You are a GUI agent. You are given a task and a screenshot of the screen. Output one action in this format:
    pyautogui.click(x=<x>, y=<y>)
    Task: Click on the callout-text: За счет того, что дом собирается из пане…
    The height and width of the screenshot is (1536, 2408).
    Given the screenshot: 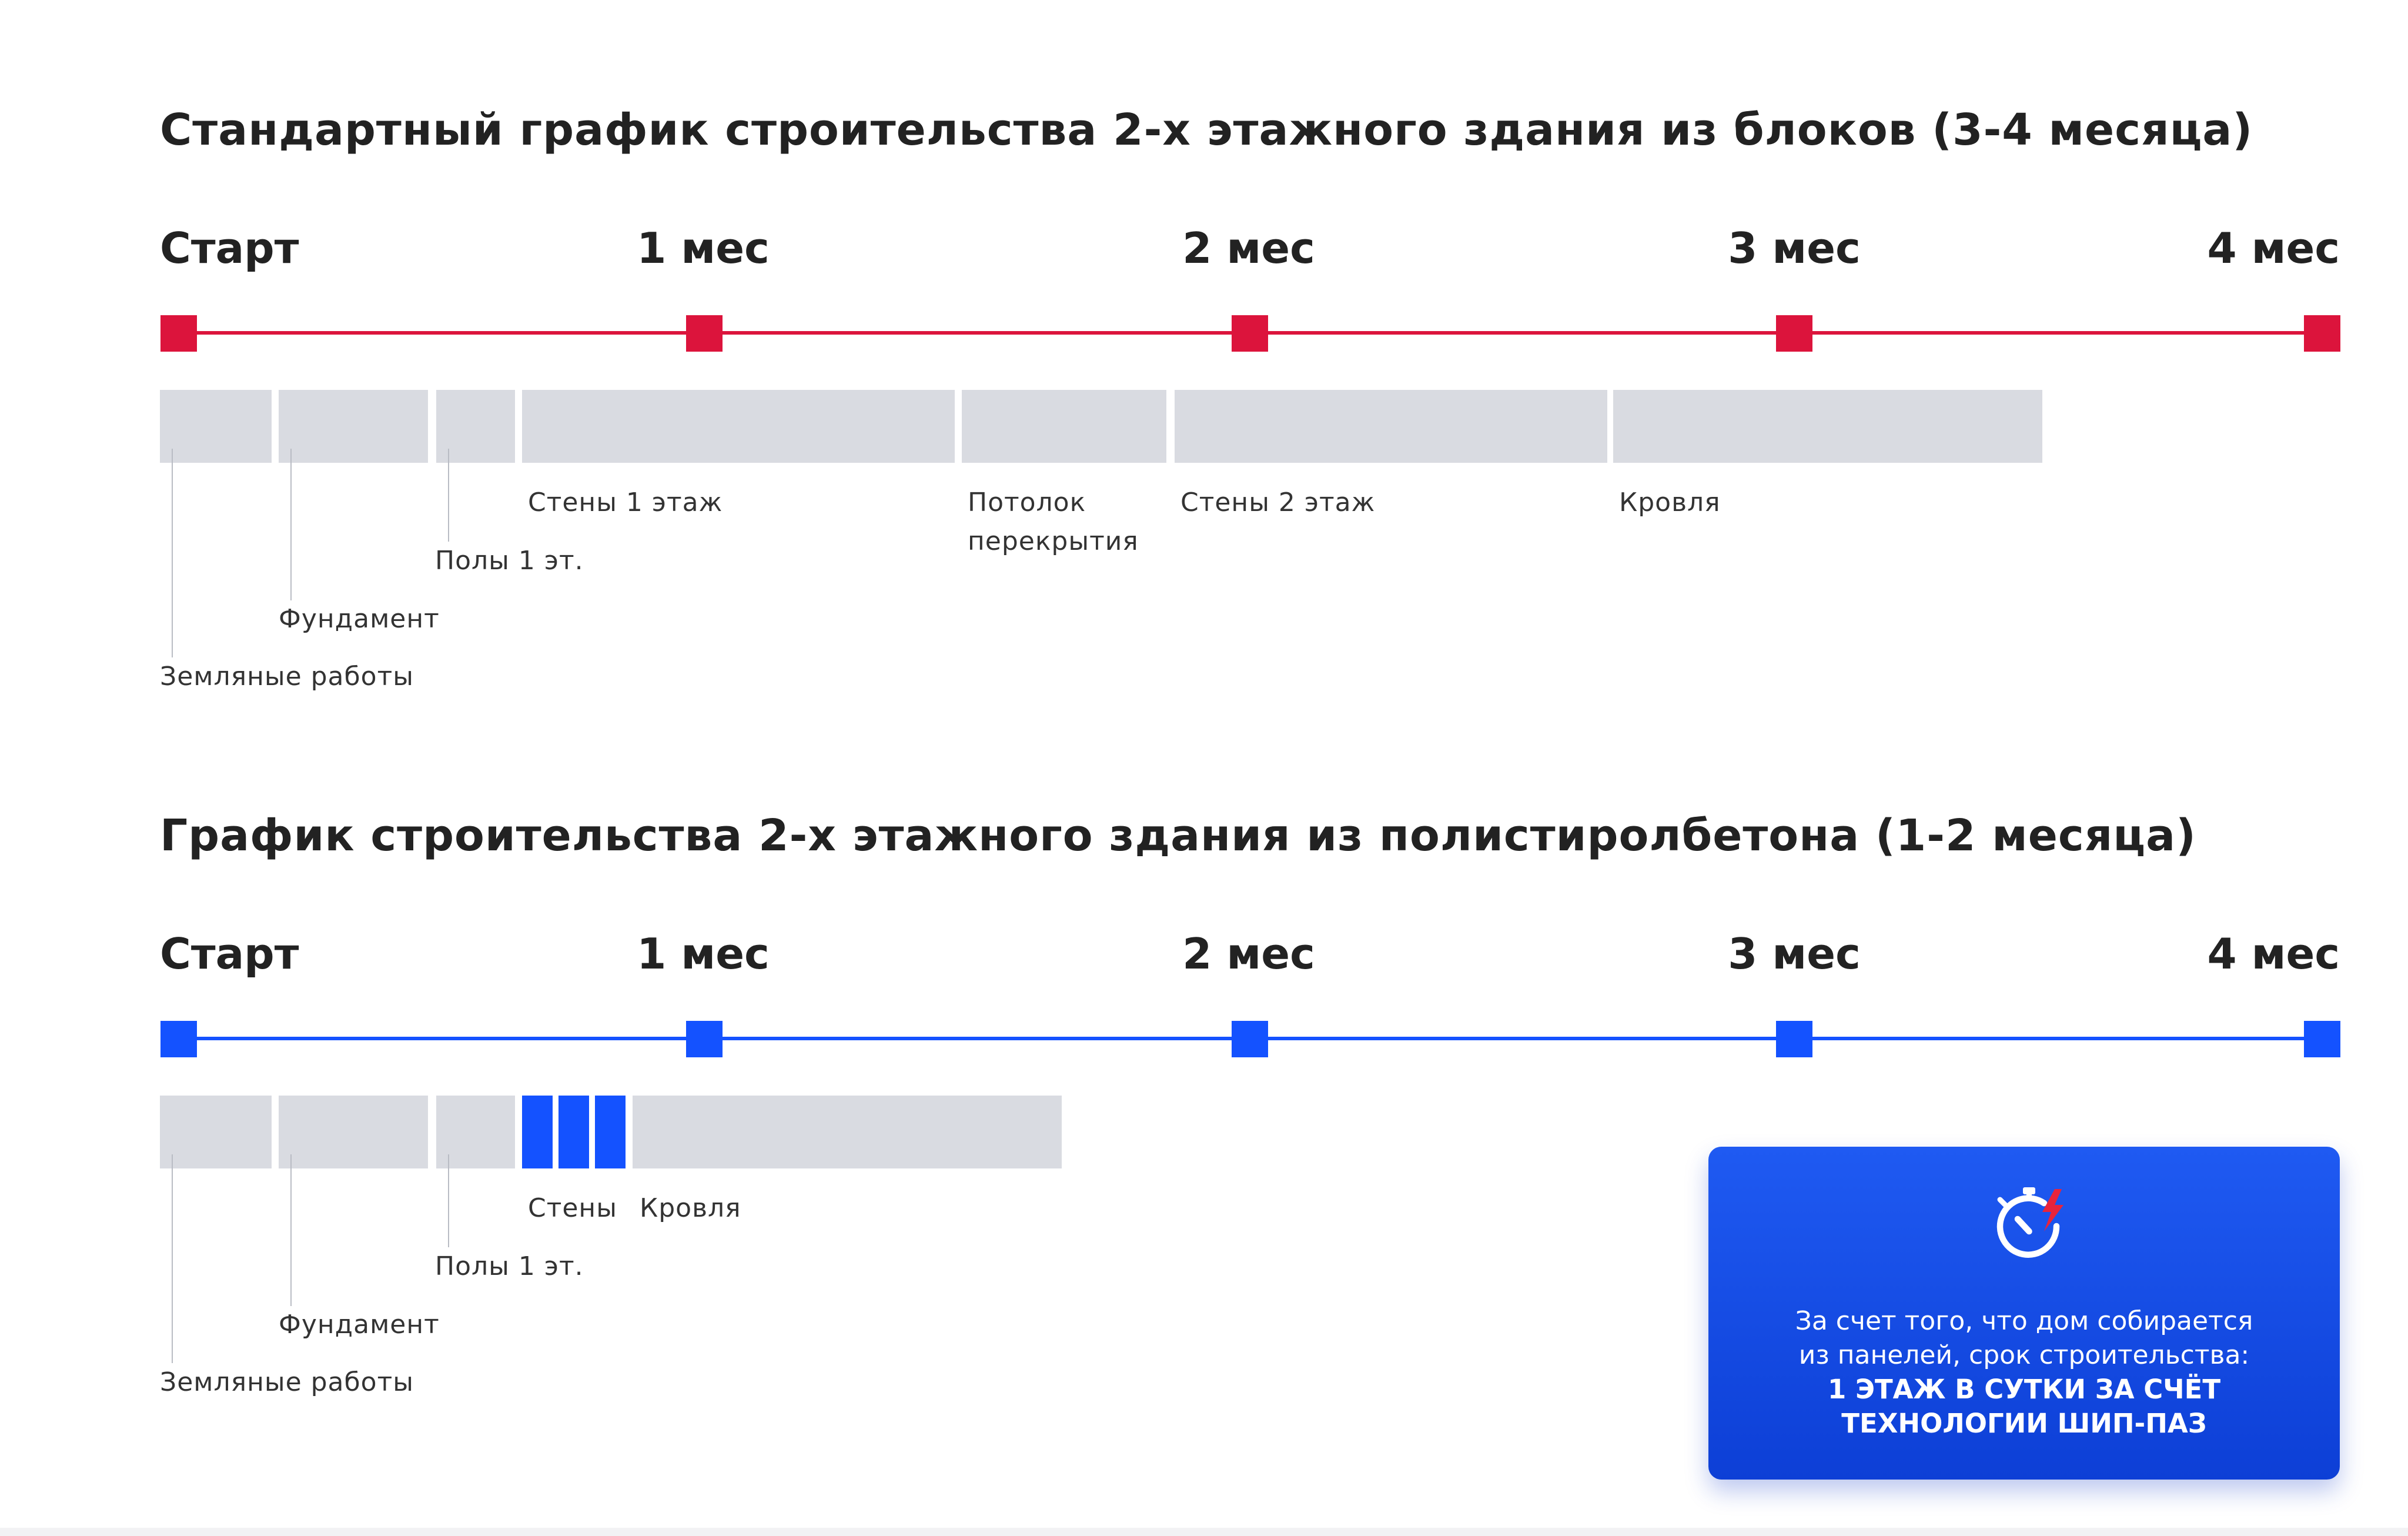 What is the action you would take?
    pyautogui.click(x=2024, y=1373)
    